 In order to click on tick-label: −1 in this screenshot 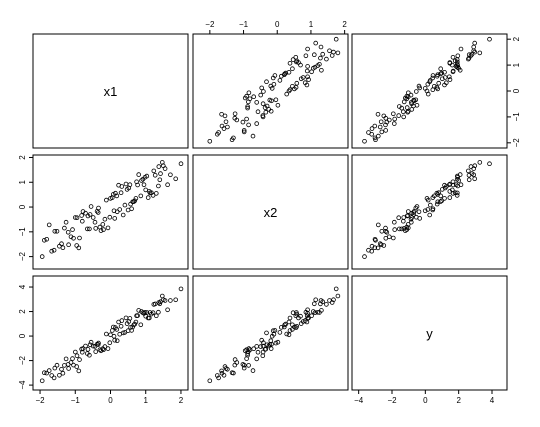, I will do `click(76, 400)`.